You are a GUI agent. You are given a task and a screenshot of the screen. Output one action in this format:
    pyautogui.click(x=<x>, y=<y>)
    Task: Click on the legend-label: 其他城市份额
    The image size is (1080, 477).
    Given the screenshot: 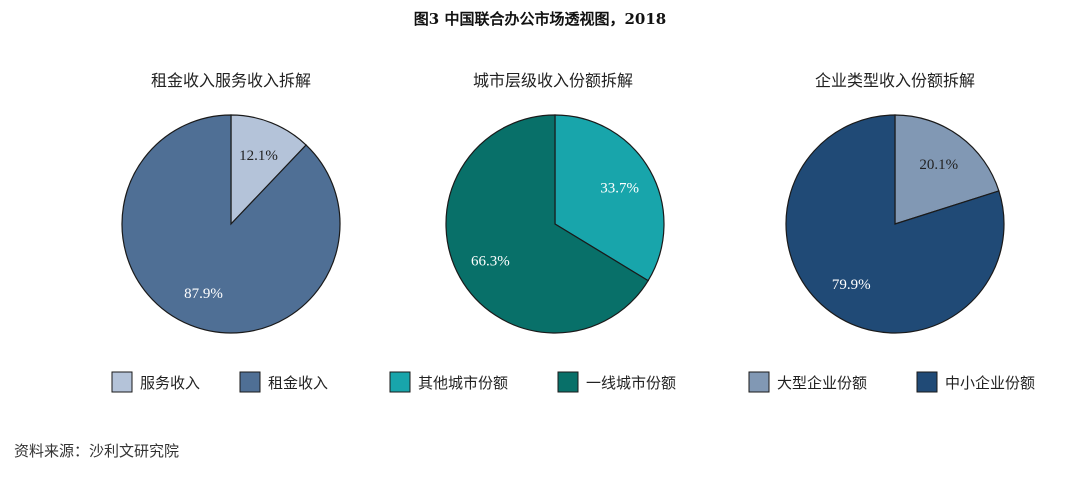 What is the action you would take?
    pyautogui.click(x=463, y=383)
    